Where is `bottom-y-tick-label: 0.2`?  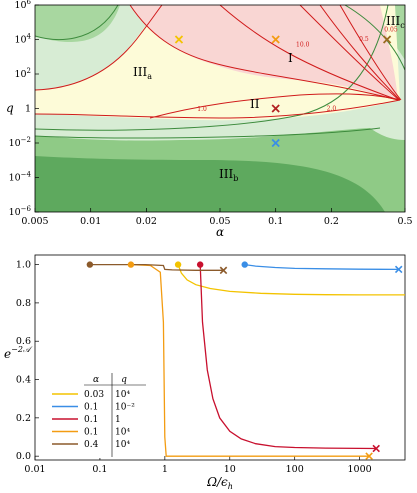
bottom-y-tick-label: 0.2 is located at coordinates (23, 418).